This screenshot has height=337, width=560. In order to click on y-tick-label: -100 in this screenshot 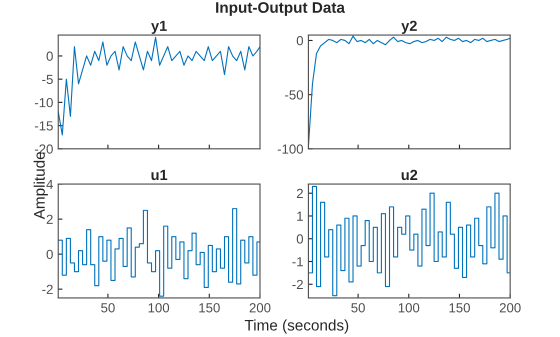, I will do `click(291, 149)`.